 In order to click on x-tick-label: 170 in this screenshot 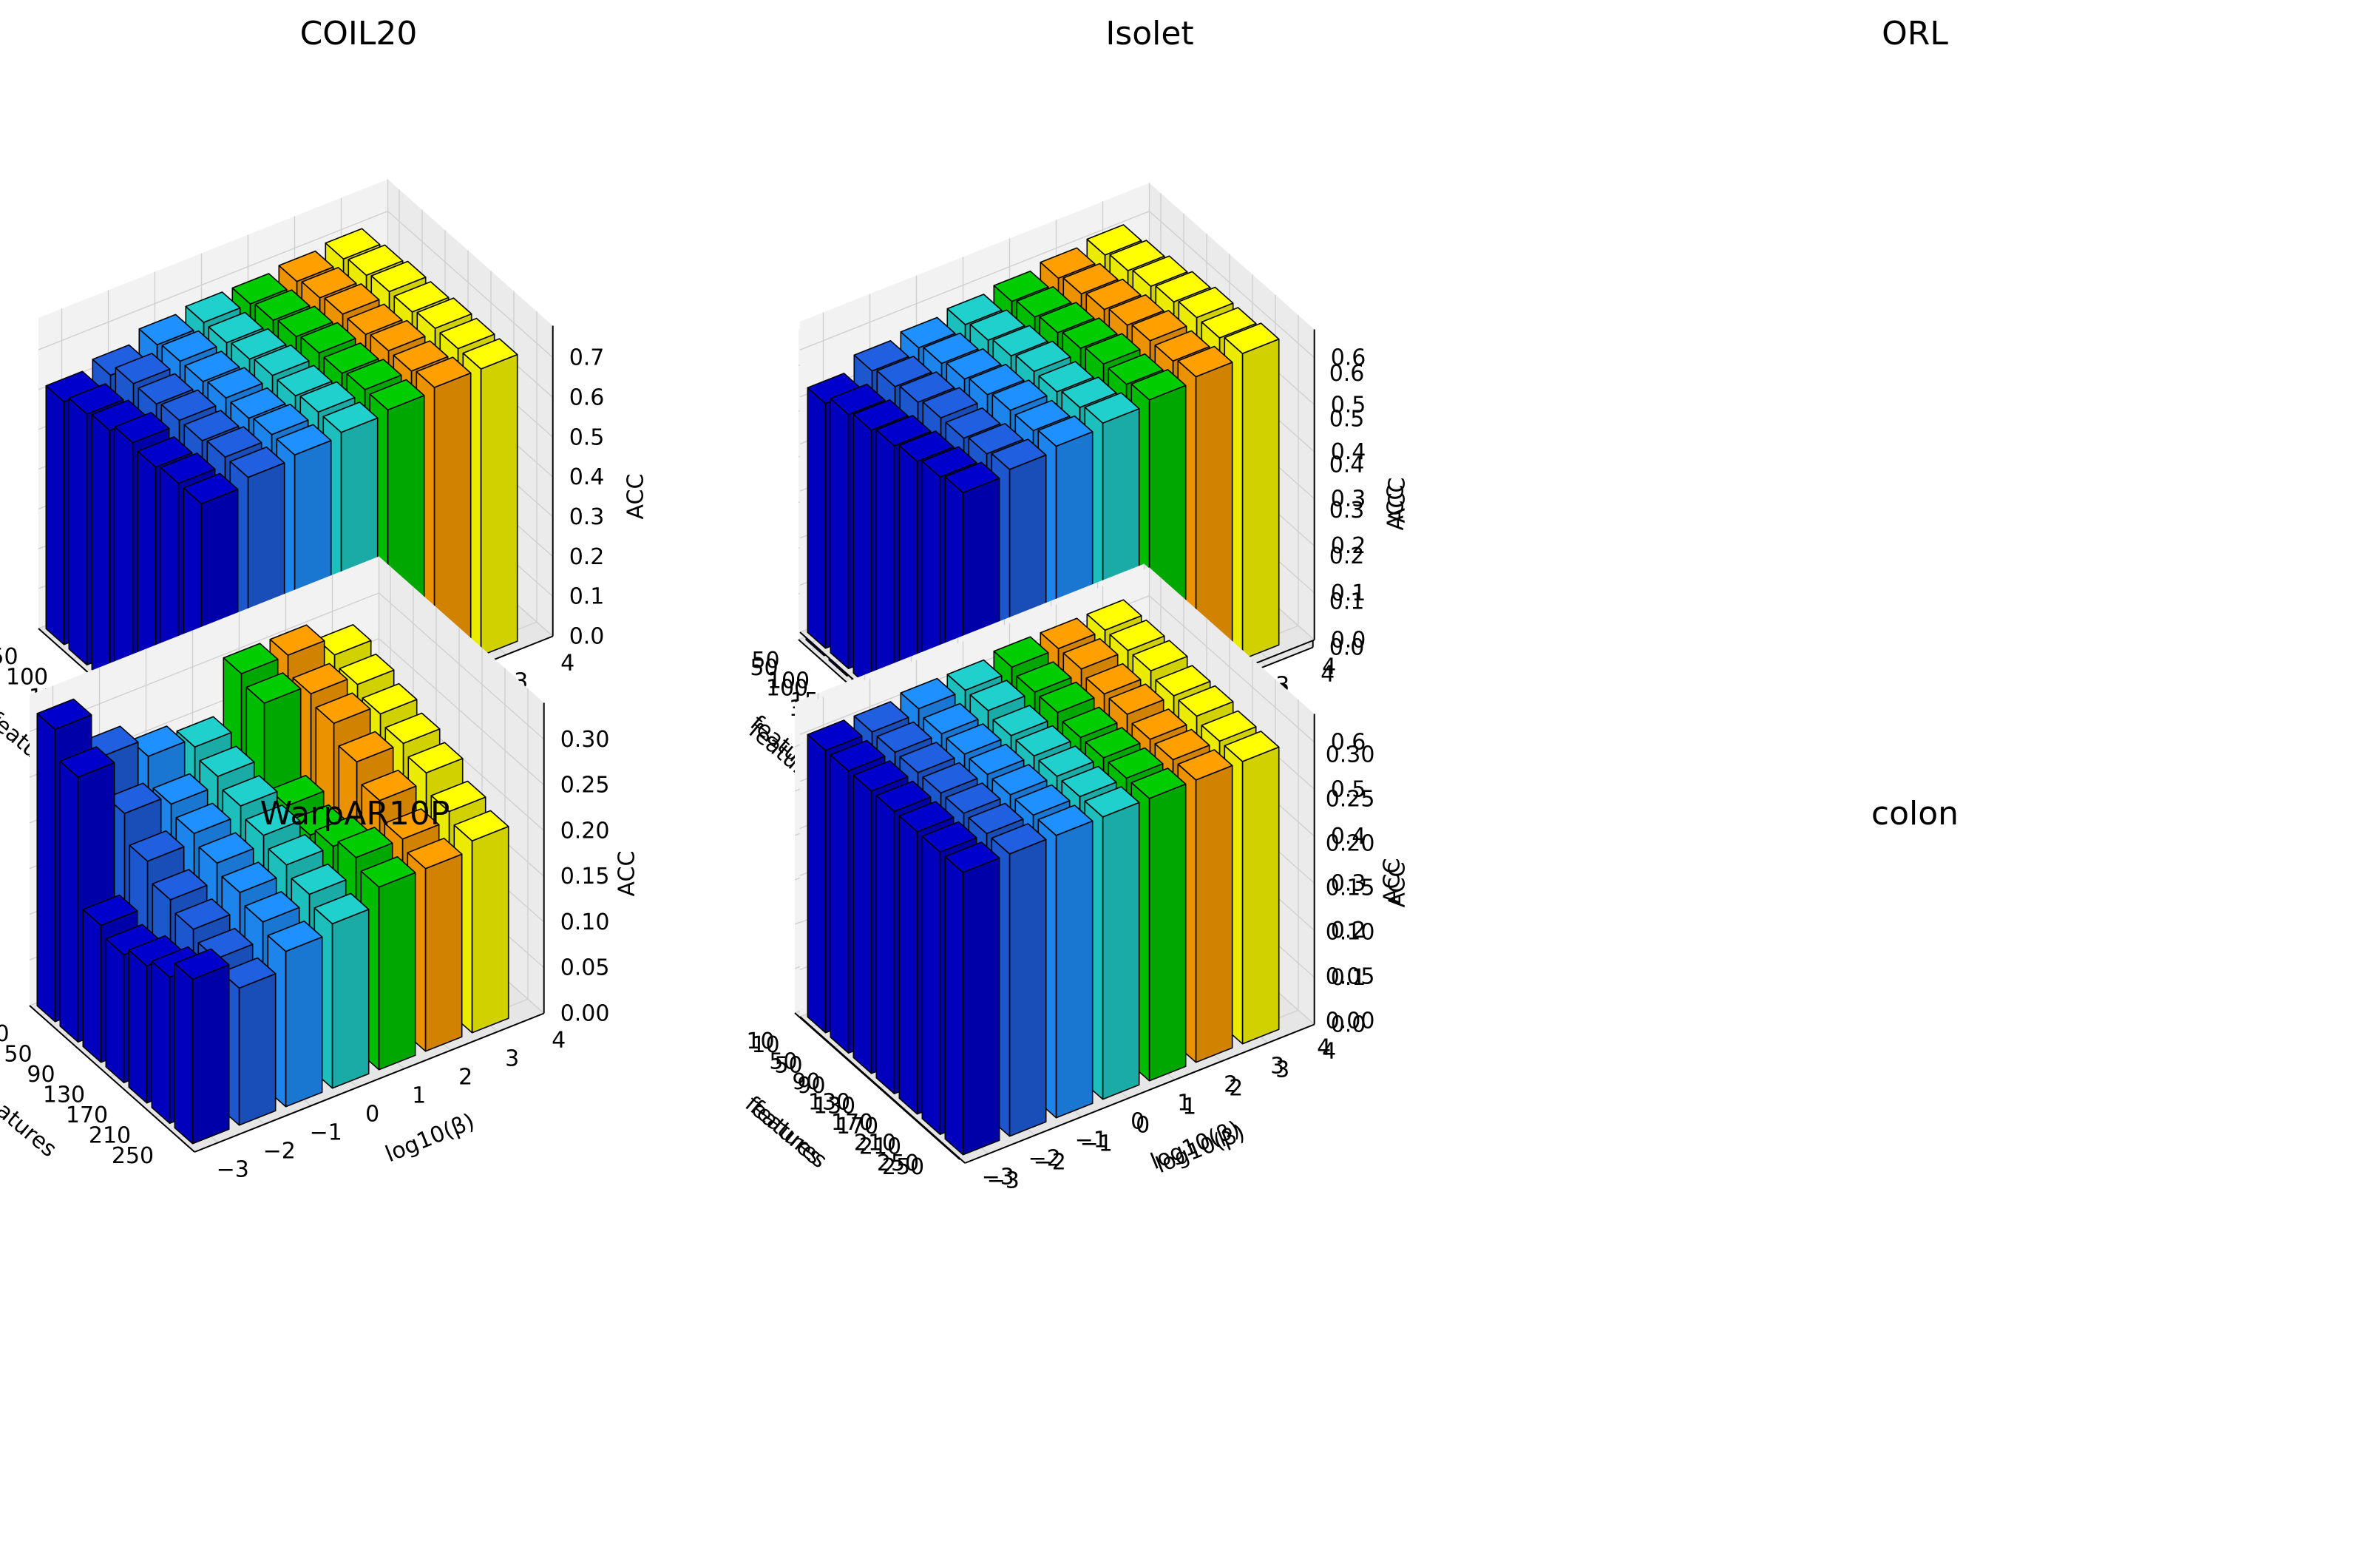, I will do `click(87, 1115)`.